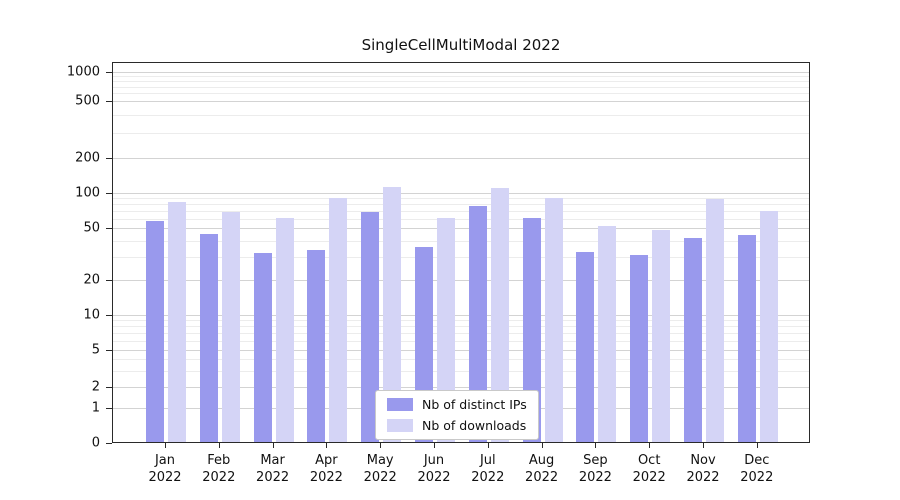 The width and height of the screenshot is (900, 500). I want to click on y-tick-label: 50, so click(91, 228).